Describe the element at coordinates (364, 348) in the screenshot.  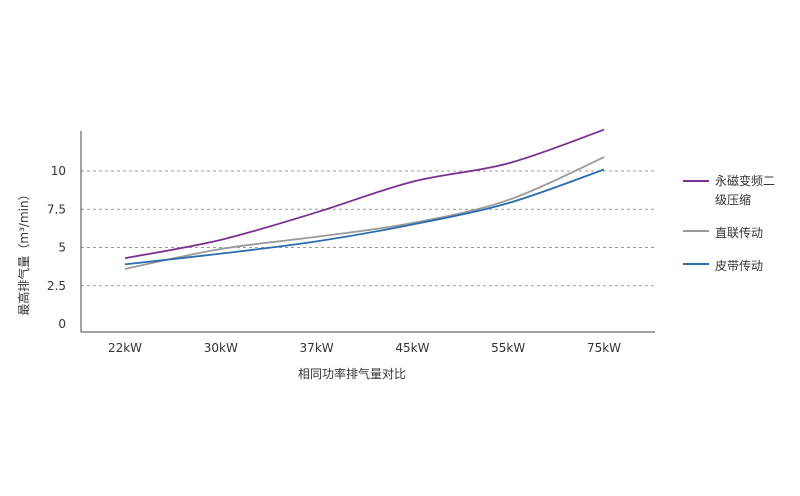
I see `x-tick-labels: 22kW 30kW 37kW 45kW 55kW 75kW` at that location.